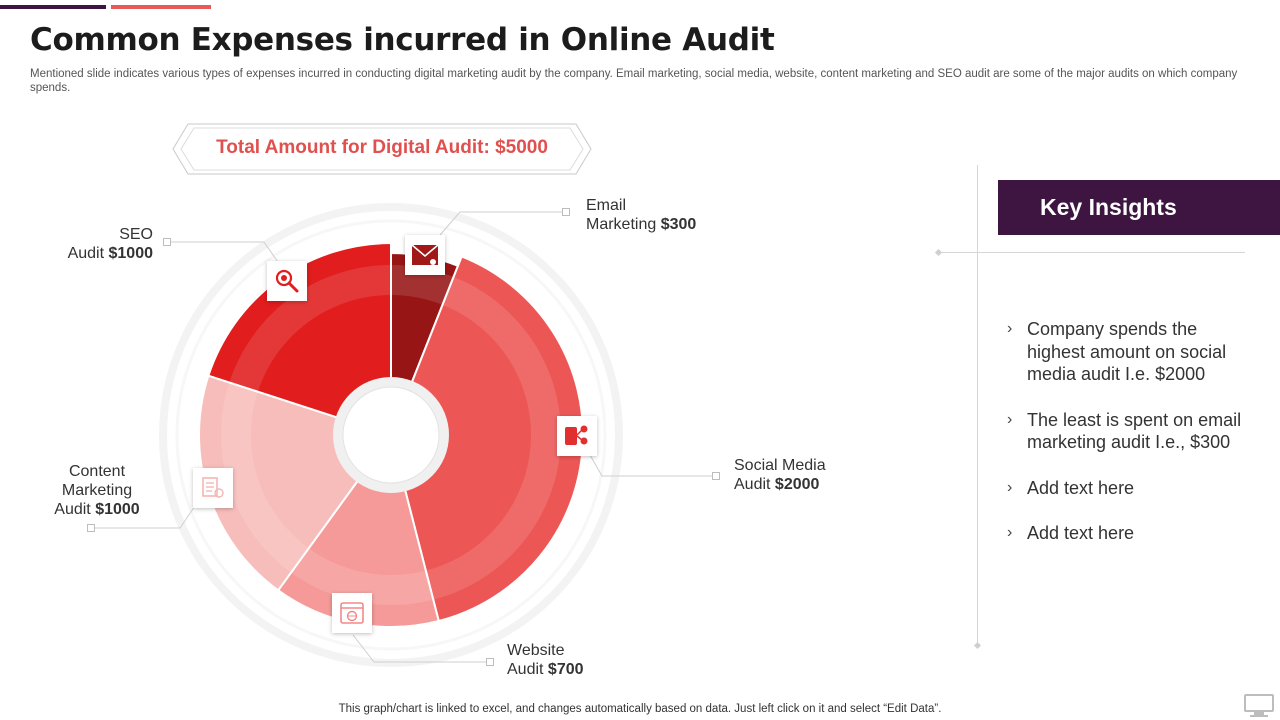 This screenshot has height=720, width=1280. I want to click on leader-website-endpoint, so click(490, 662).